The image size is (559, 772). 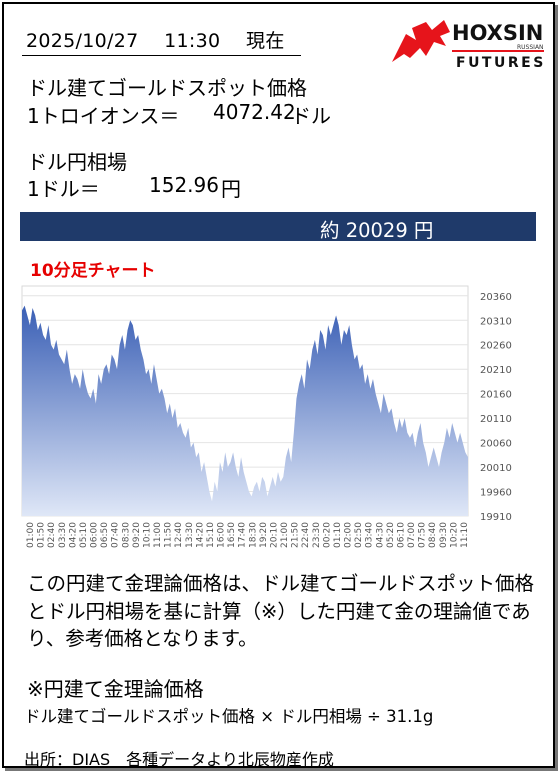 I want to click on x-tick-label: 16:50, so click(x=232, y=535).